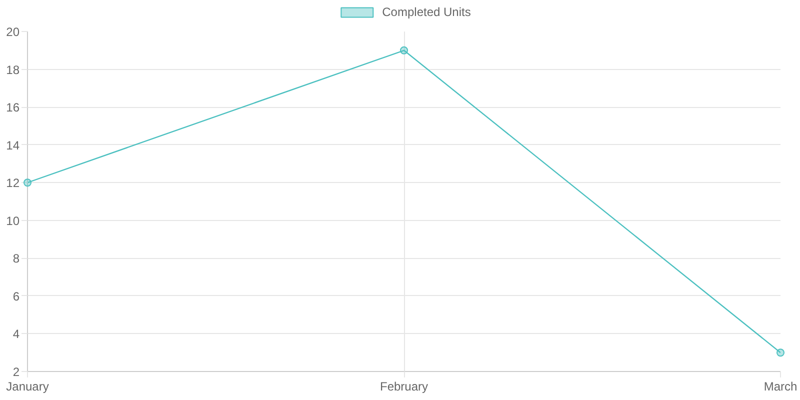 The height and width of the screenshot is (400, 800). Describe the element at coordinates (13, 69) in the screenshot. I see `y-tick-label: 18` at that location.